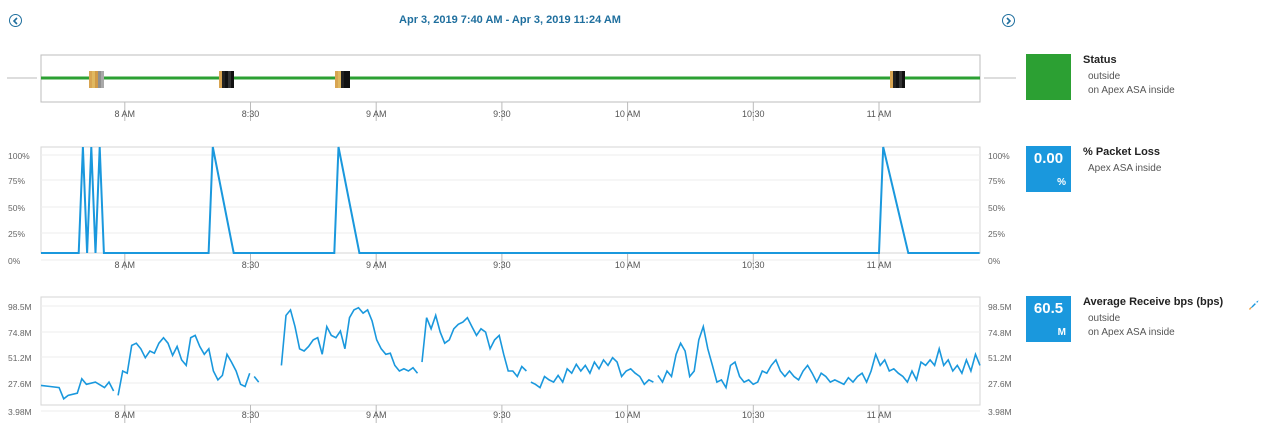 The width and height of the screenshot is (1273, 435). What do you see at coordinates (16, 234) in the screenshot?
I see `y-tick-label-left: 25%` at bounding box center [16, 234].